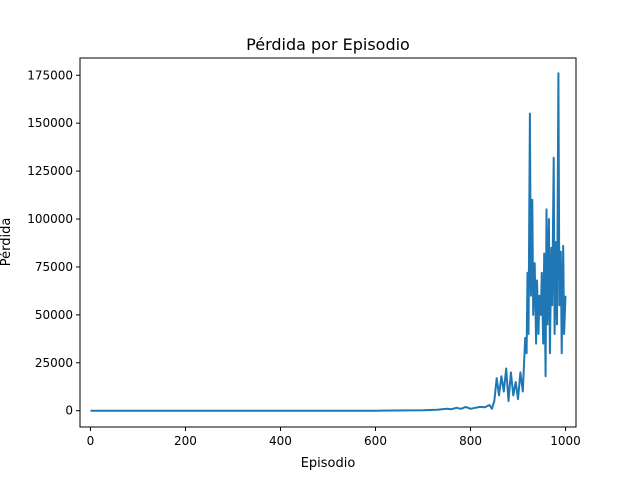 Image resolution: width=640 pixels, height=480 pixels. Describe the element at coordinates (280, 441) in the screenshot. I see `x-tick-label: 400` at that location.